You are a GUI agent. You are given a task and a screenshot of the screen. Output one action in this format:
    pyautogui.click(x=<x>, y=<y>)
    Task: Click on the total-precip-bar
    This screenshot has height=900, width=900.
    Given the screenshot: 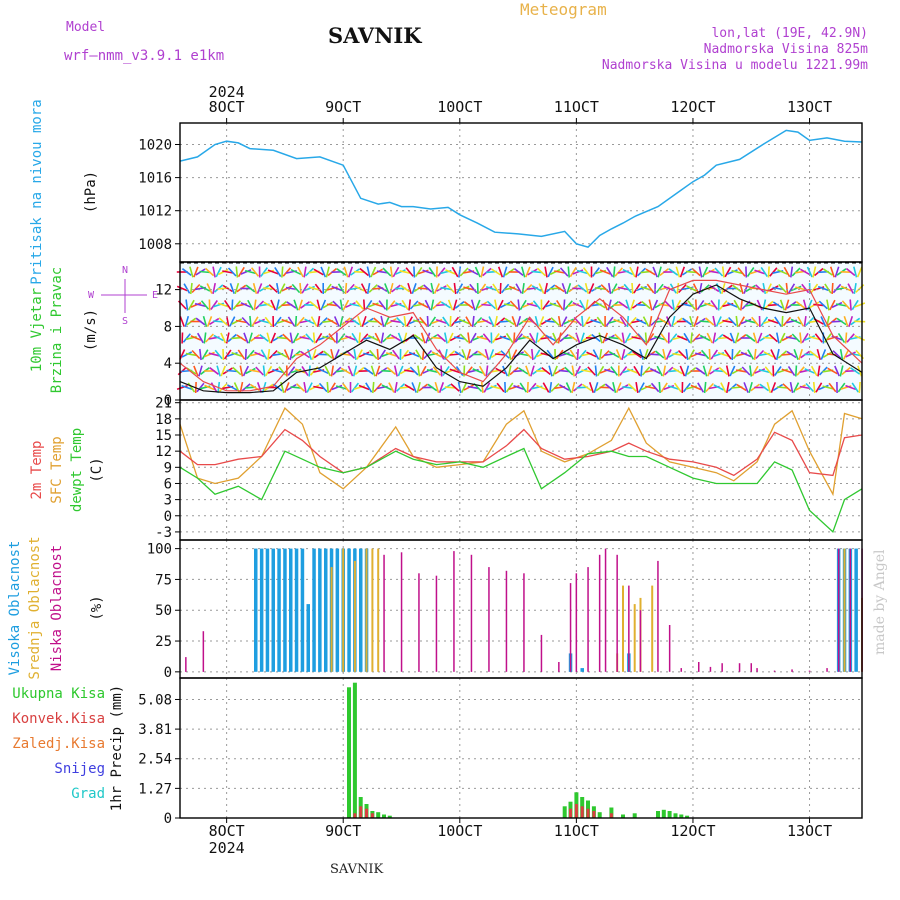 What is the action you would take?
    pyautogui.click(x=663, y=813)
    